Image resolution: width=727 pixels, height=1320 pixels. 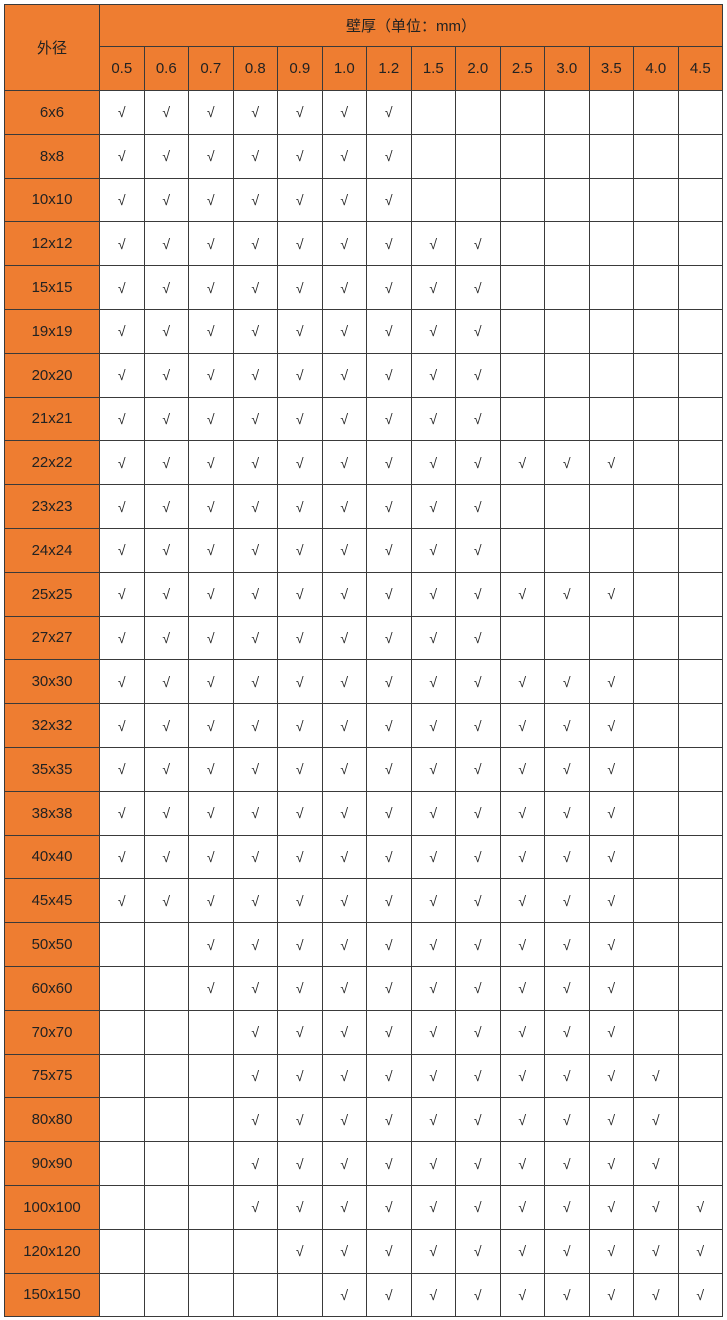 I want to click on table-row: 23x23 √ √ √ √ √ √ √ √ √, so click(x=363, y=506).